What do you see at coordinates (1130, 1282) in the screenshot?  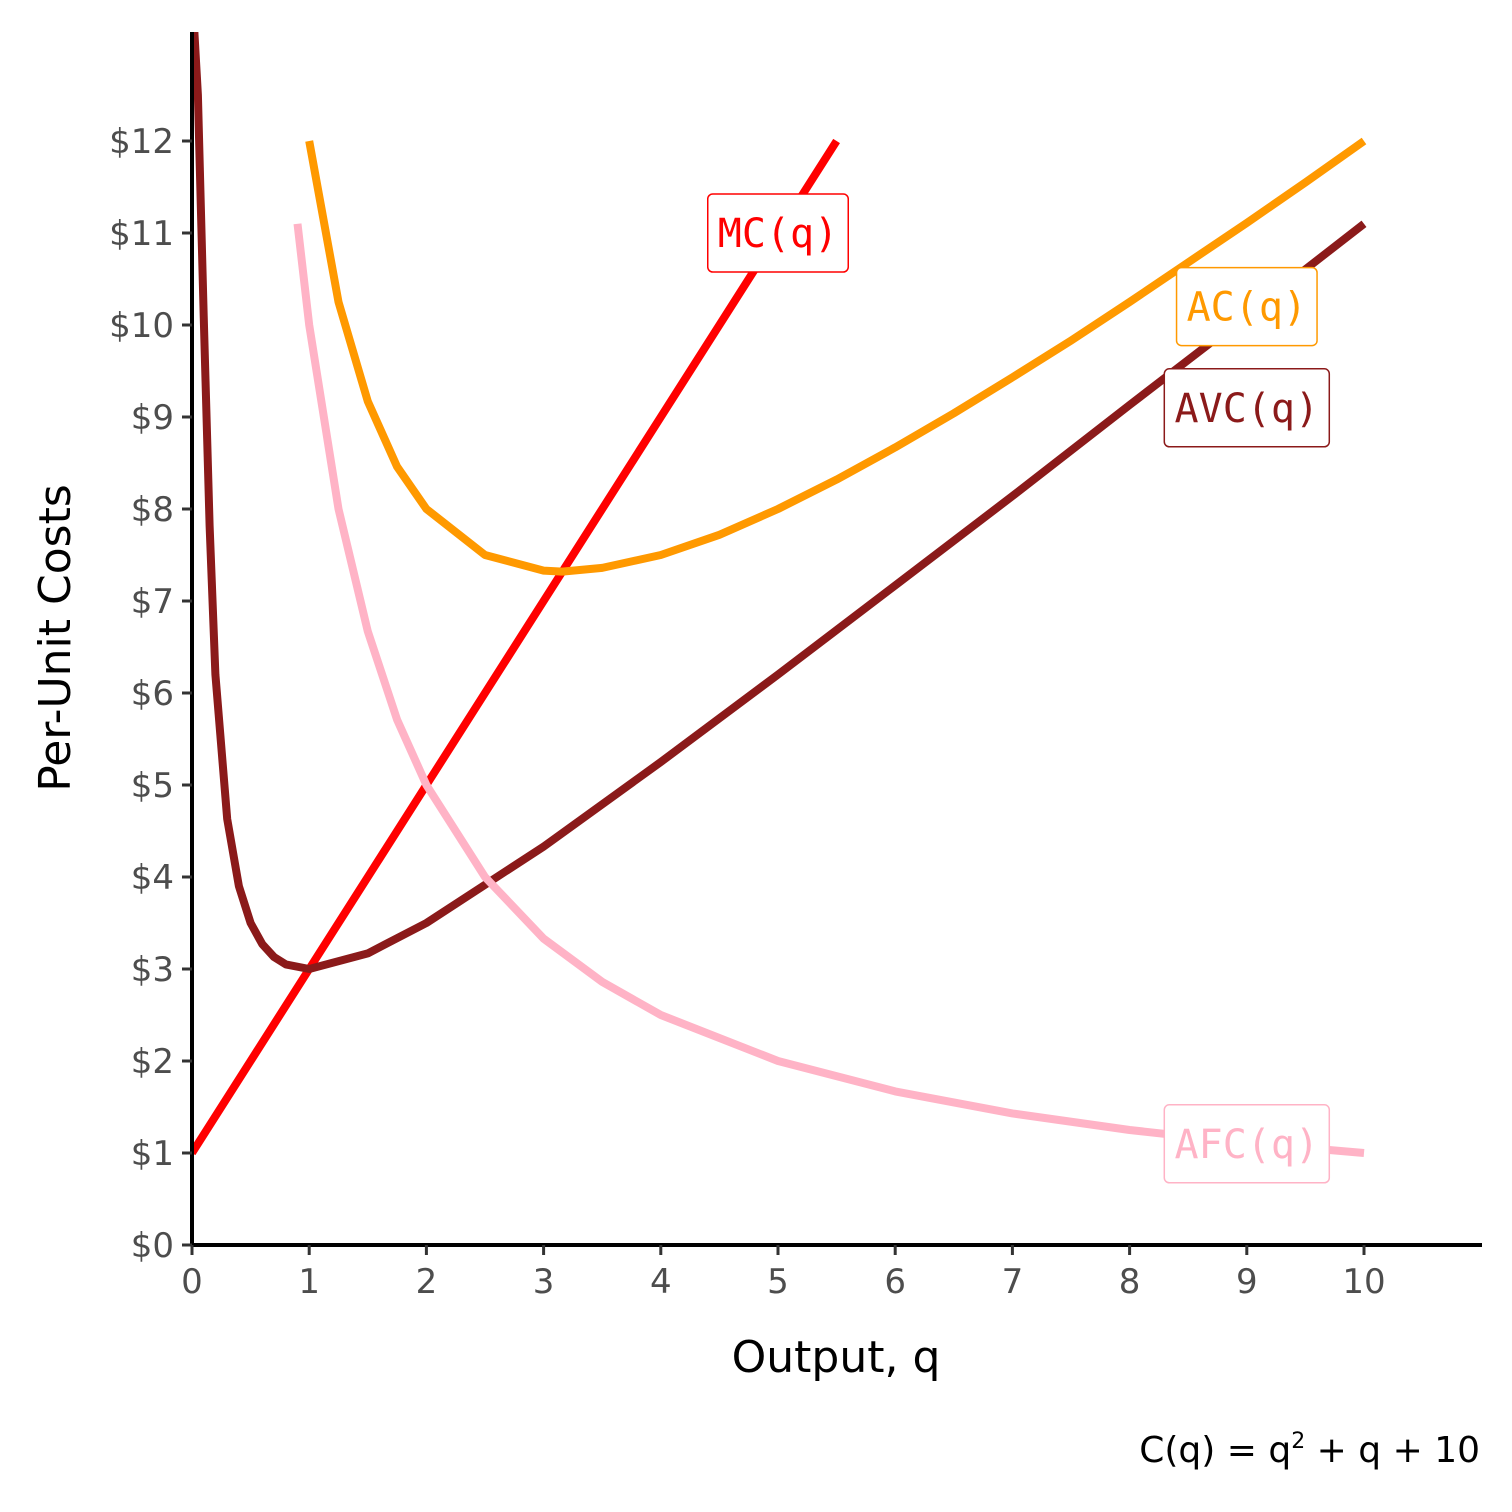 I see `x-tick-label: 8` at bounding box center [1130, 1282].